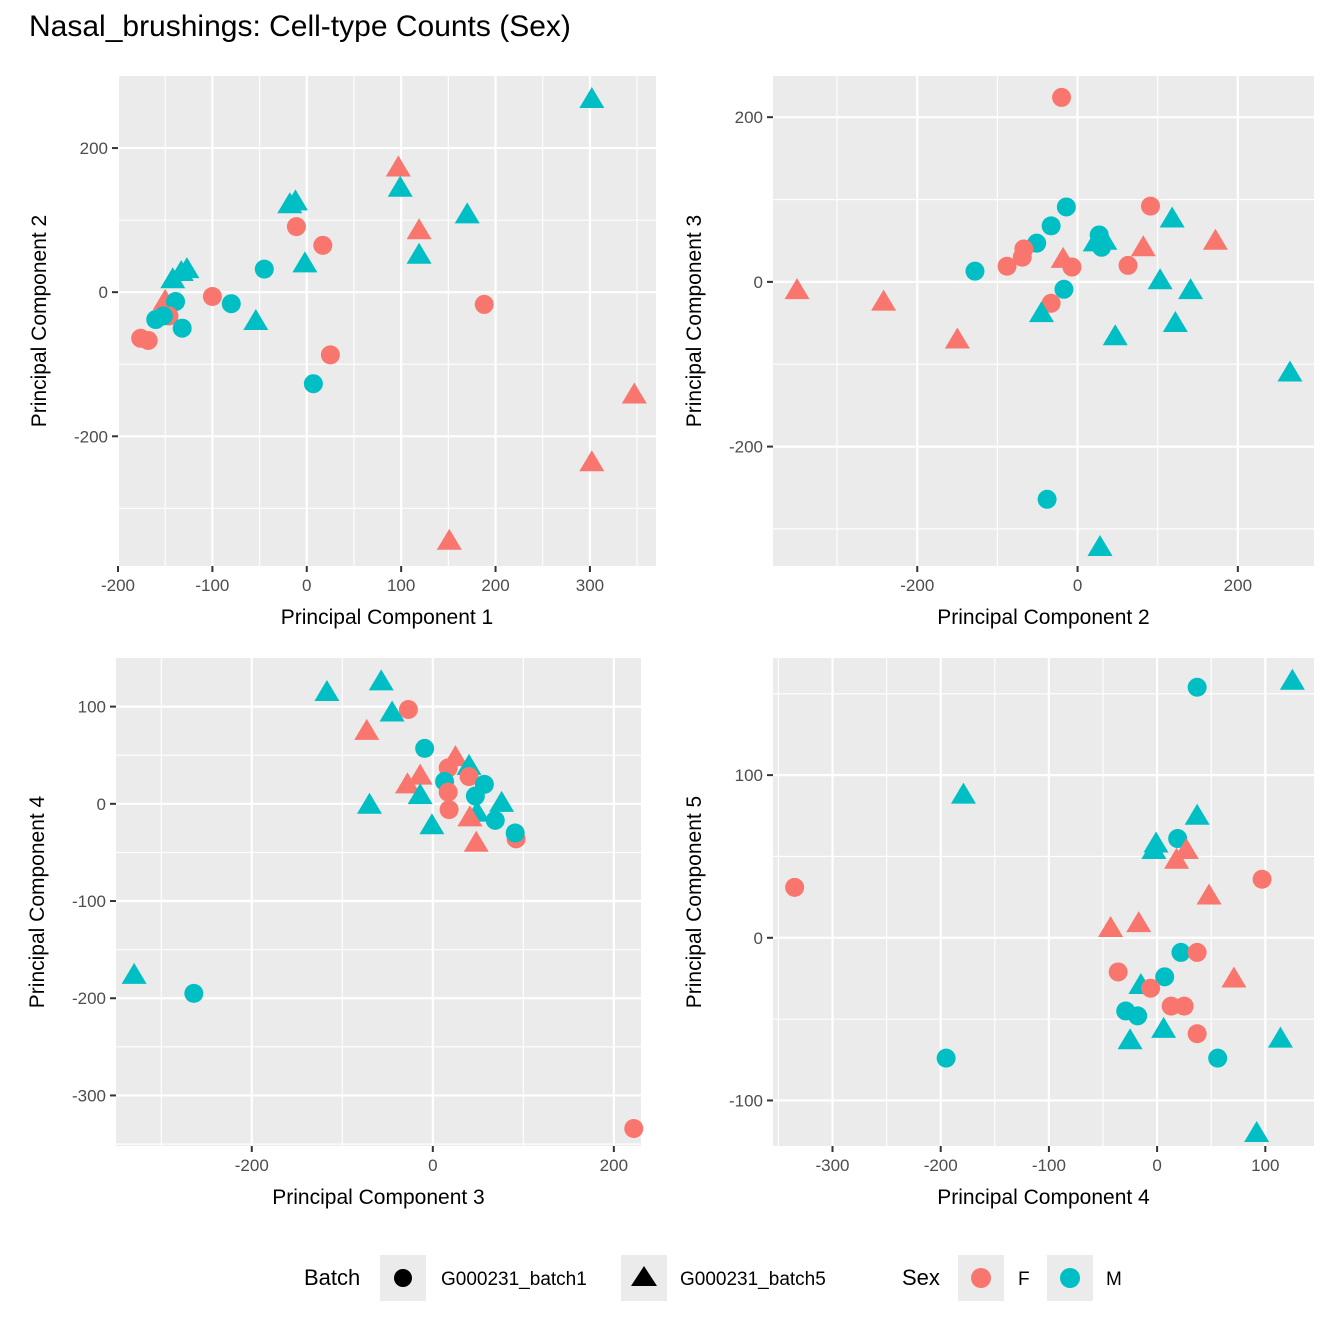 The width and height of the screenshot is (1344, 1344). Describe the element at coordinates (401, 585) in the screenshot. I see `x-tick-label: 100` at that location.